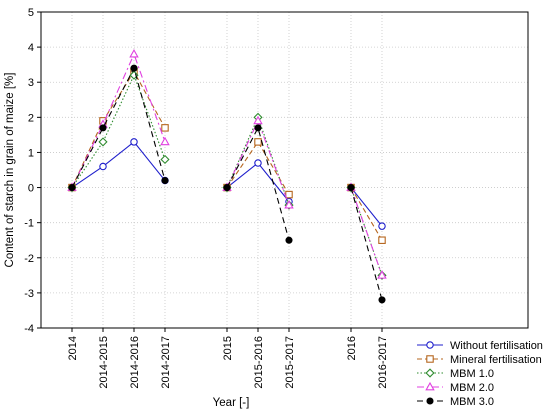  I want to click on x-tick-label: 2015, so click(228, 348).